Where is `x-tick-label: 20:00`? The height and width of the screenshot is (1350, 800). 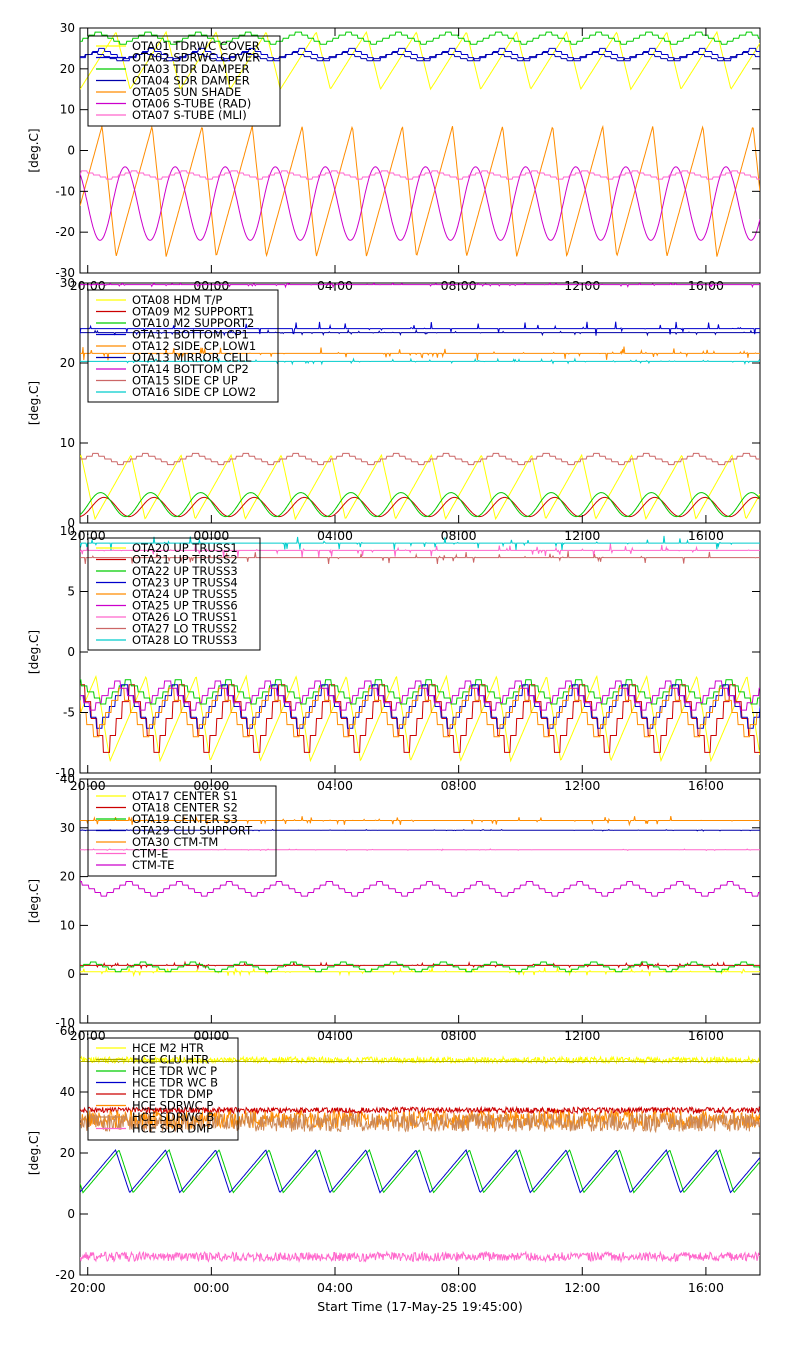 x-tick-label: 20:00 is located at coordinates (88, 1287).